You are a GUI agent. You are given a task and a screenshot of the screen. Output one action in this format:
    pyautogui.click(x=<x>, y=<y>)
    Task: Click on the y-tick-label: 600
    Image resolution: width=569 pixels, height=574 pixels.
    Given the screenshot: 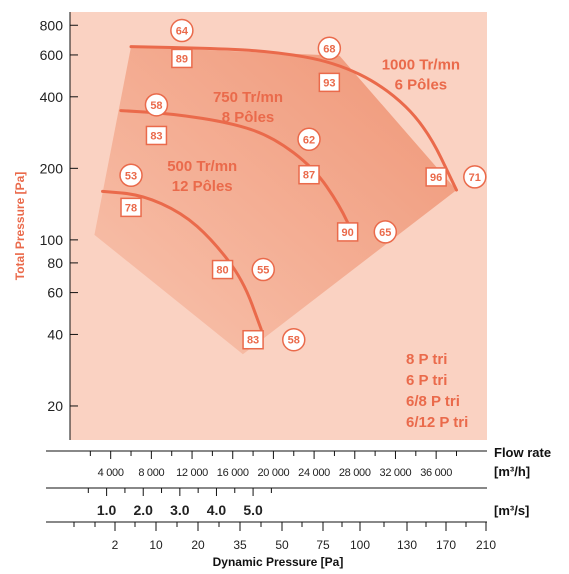 What is the action you would take?
    pyautogui.click(x=52, y=55)
    